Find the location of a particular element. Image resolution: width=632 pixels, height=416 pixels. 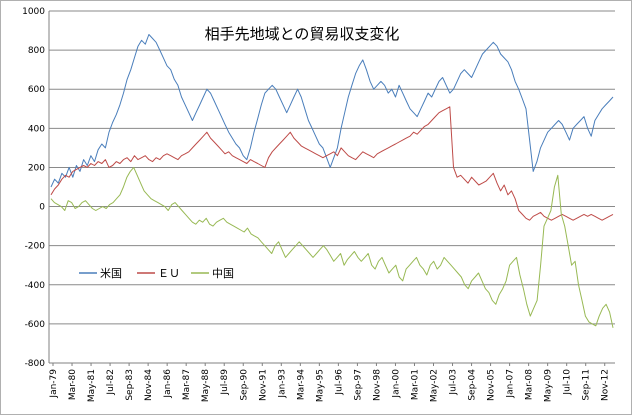

x-tick-label: May-81 is located at coordinates (92, 385).